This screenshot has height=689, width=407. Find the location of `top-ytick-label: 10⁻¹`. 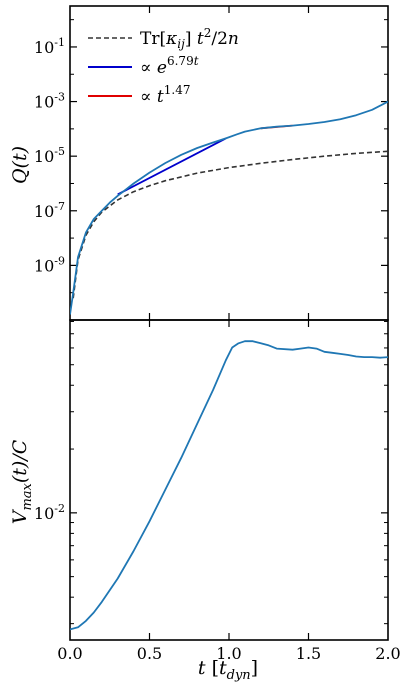

top-ytick-label: 10⁻¹ is located at coordinates (49, 46).